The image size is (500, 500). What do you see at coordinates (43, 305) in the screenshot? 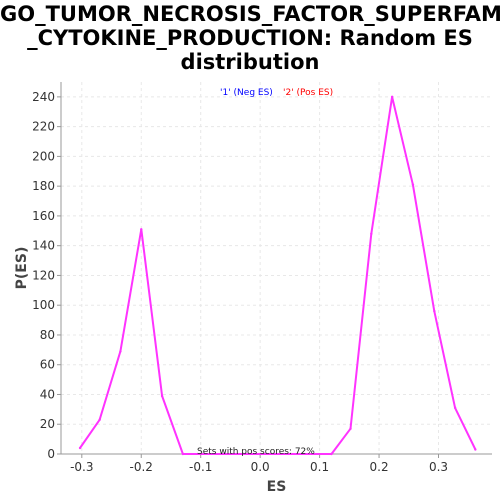
I see `y-tick-label-5: 100` at bounding box center [43, 305].